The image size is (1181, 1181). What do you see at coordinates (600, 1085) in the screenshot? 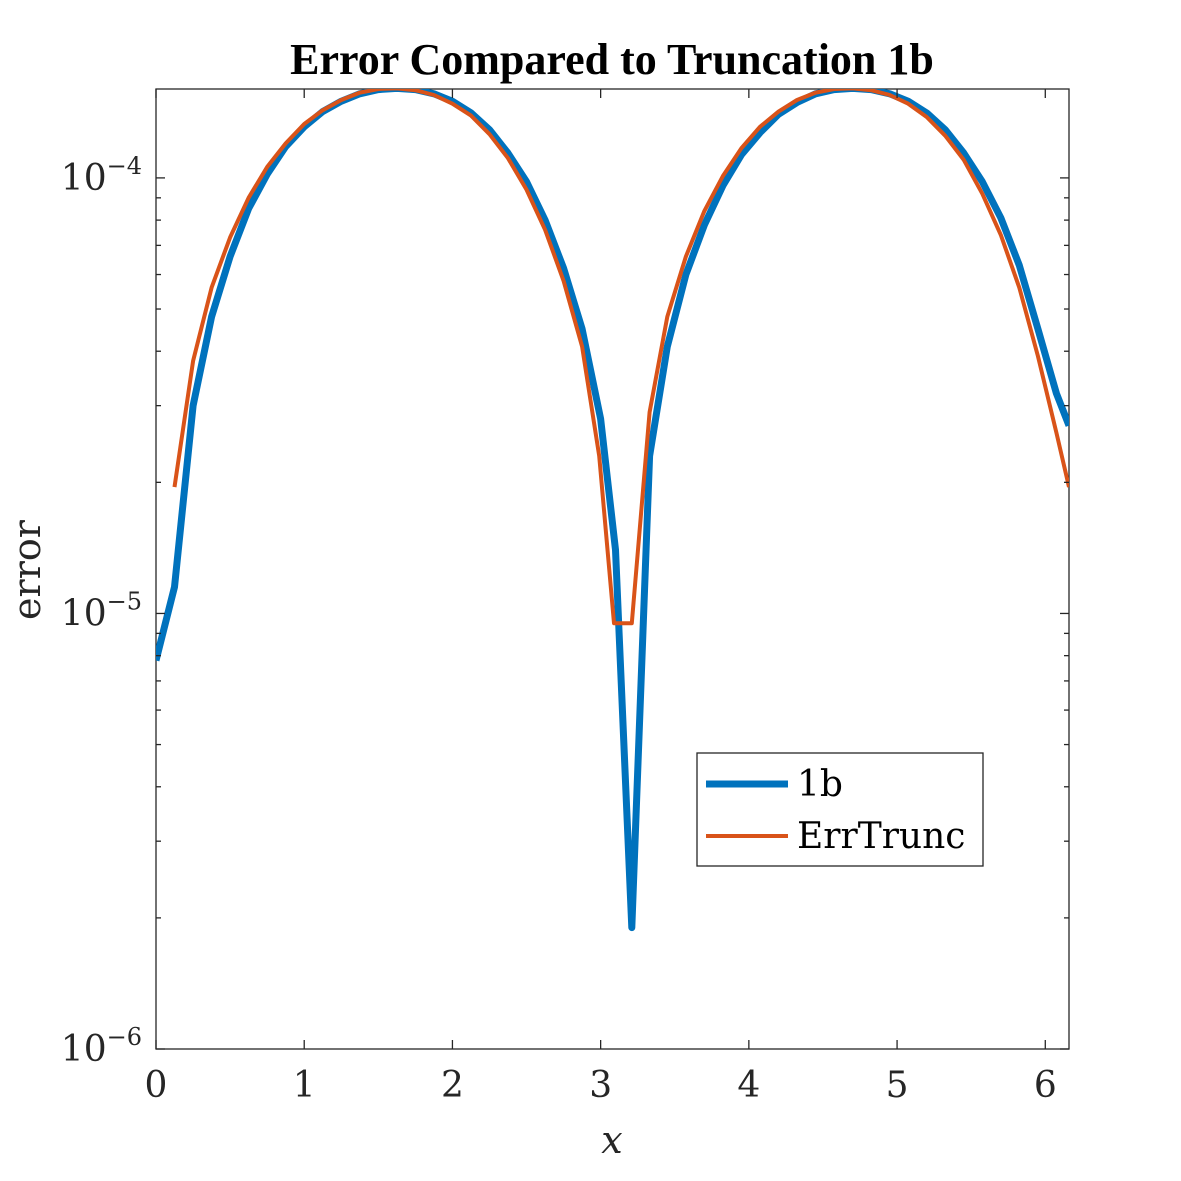
I see `x-tick-label: 3` at bounding box center [600, 1085].